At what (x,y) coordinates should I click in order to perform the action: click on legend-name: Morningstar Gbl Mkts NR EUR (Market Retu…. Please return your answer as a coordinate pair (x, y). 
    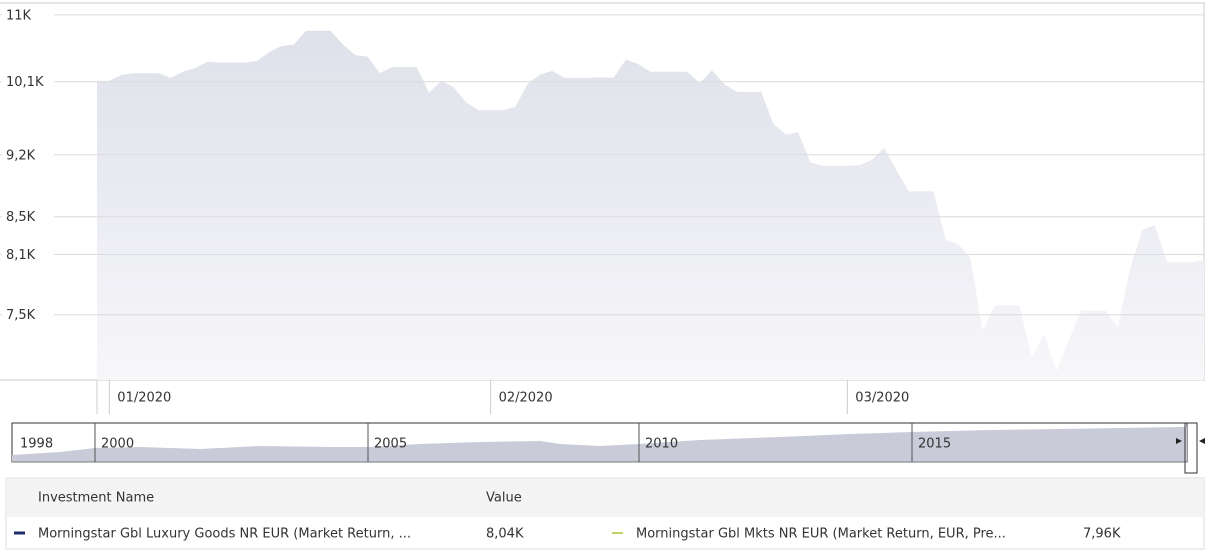
    Looking at the image, I should click on (821, 534).